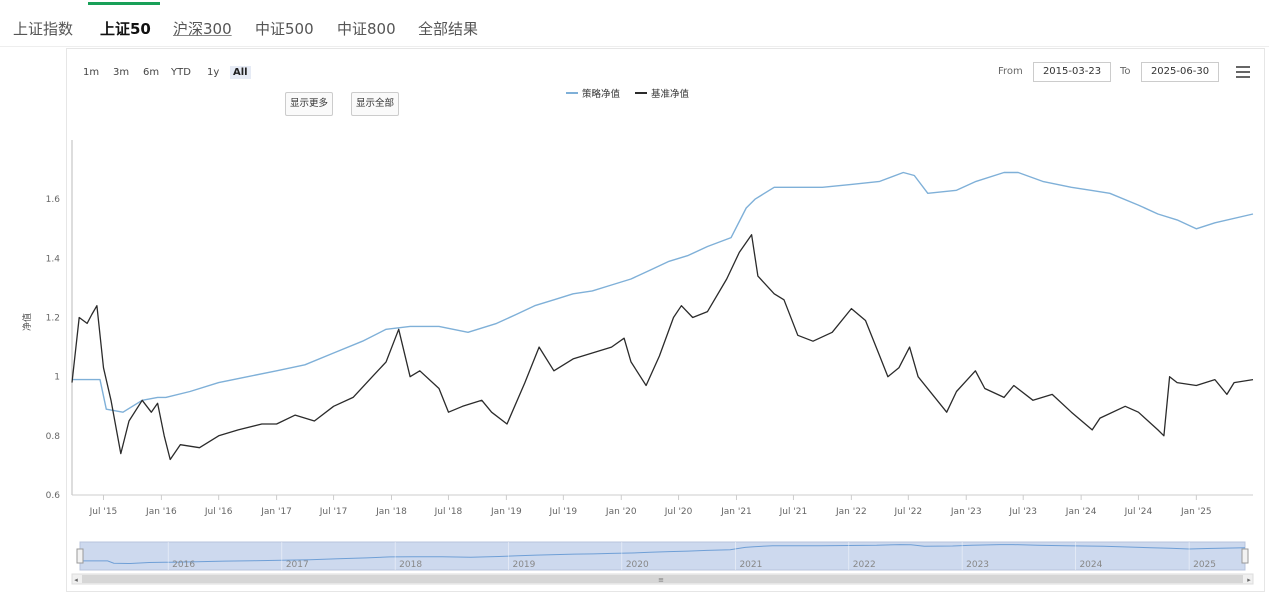  I want to click on x-tick-label: Jul '23, so click(1022, 512).